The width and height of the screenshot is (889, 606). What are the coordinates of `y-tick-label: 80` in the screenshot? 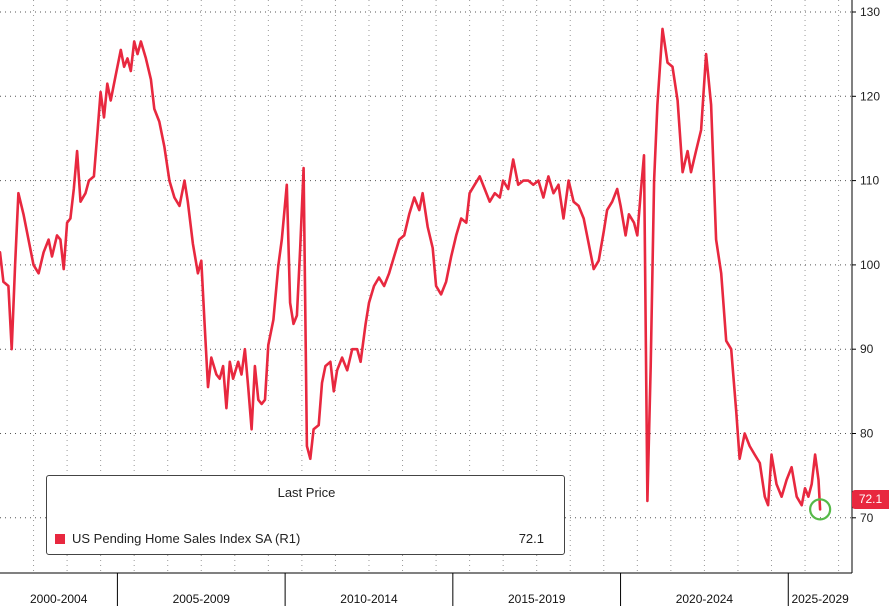 It's located at (867, 434).